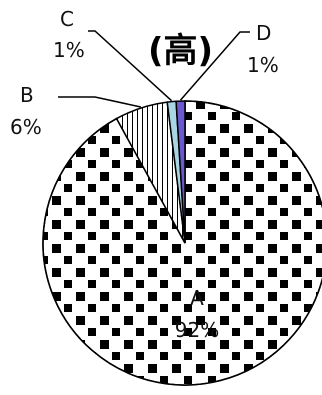 Image resolution: width=322 pixels, height=395 pixels. Describe the element at coordinates (69, 50) in the screenshot. I see `slice-label-c-percent: 1%` at that location.